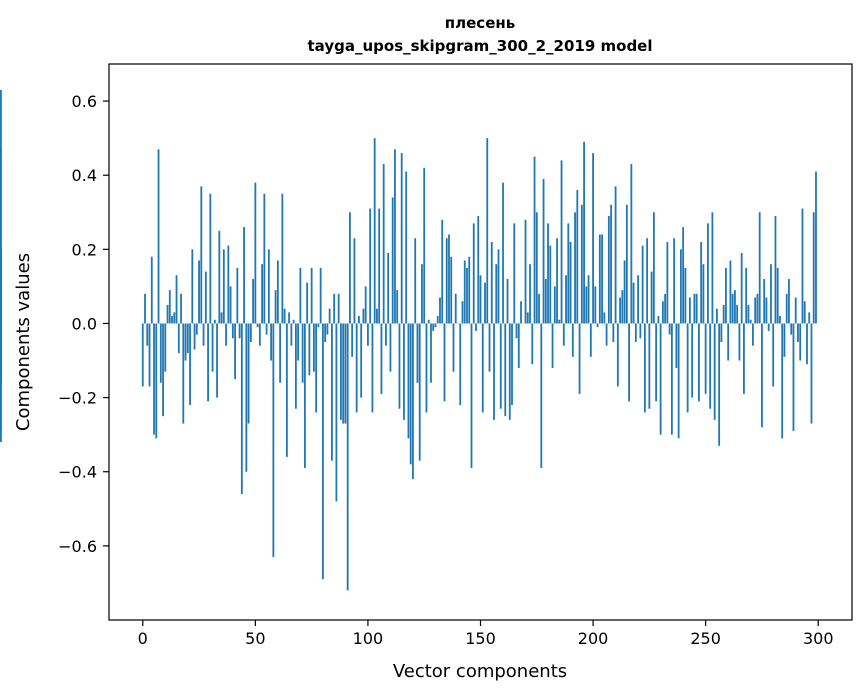 The image size is (867, 696). What do you see at coordinates (480, 23) in the screenshot?
I see `chart-title: плесень` at bounding box center [480, 23].